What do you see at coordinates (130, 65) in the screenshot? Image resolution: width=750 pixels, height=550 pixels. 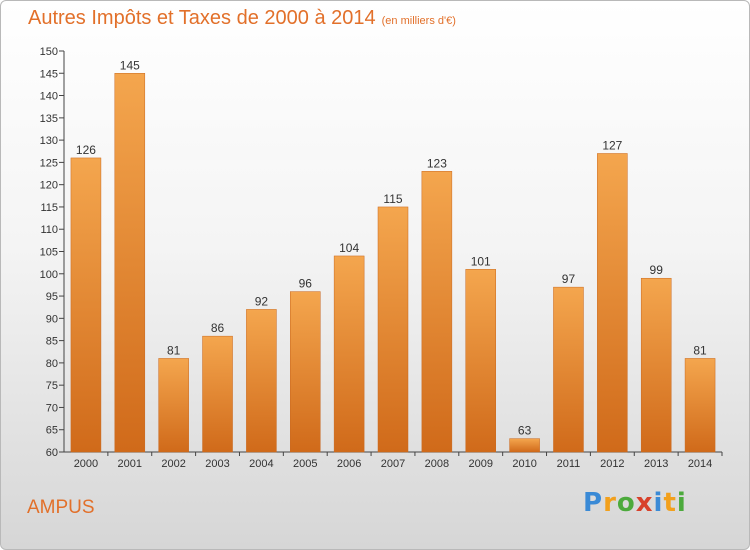 I see `bar-value-label: 145` at bounding box center [130, 65].